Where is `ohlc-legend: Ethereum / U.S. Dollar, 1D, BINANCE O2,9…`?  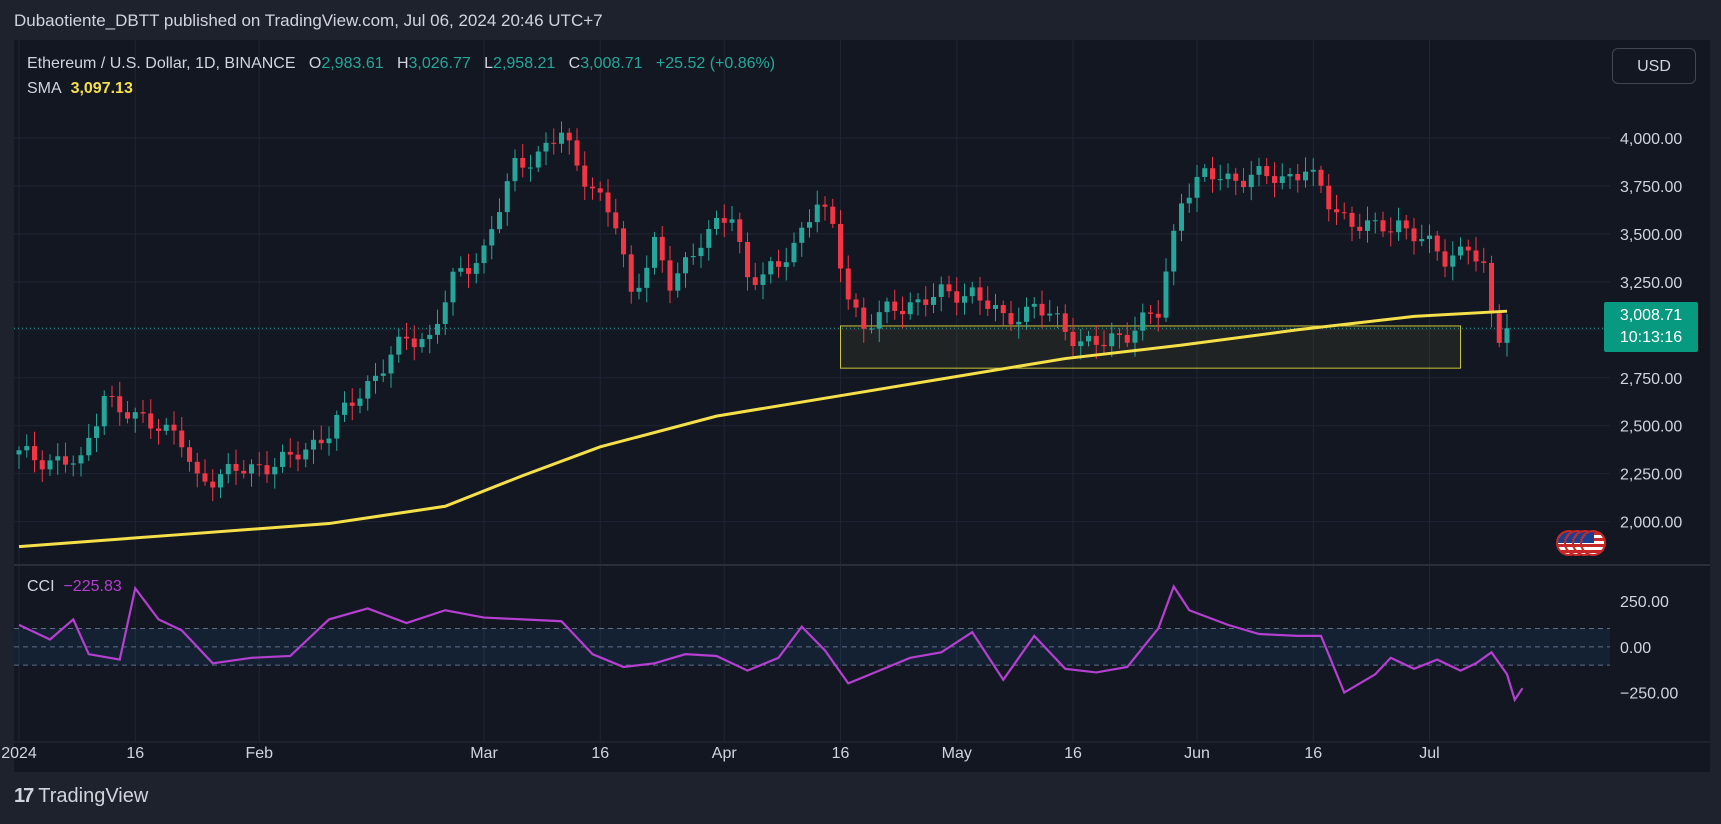 ohlc-legend: Ethereum / U.S. Dollar, 1D, BINANCE O2,9… is located at coordinates (401, 64).